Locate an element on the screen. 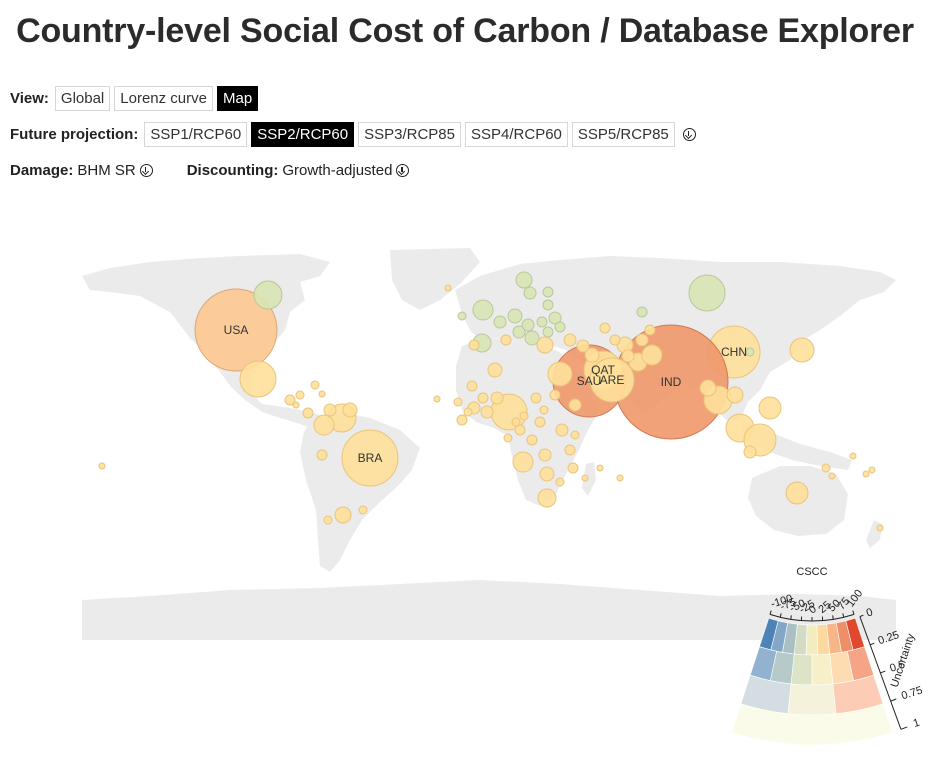 The height and width of the screenshot is (771, 930). projection-option-ssp1: SSP1/RCP60 is located at coordinates (196, 134).